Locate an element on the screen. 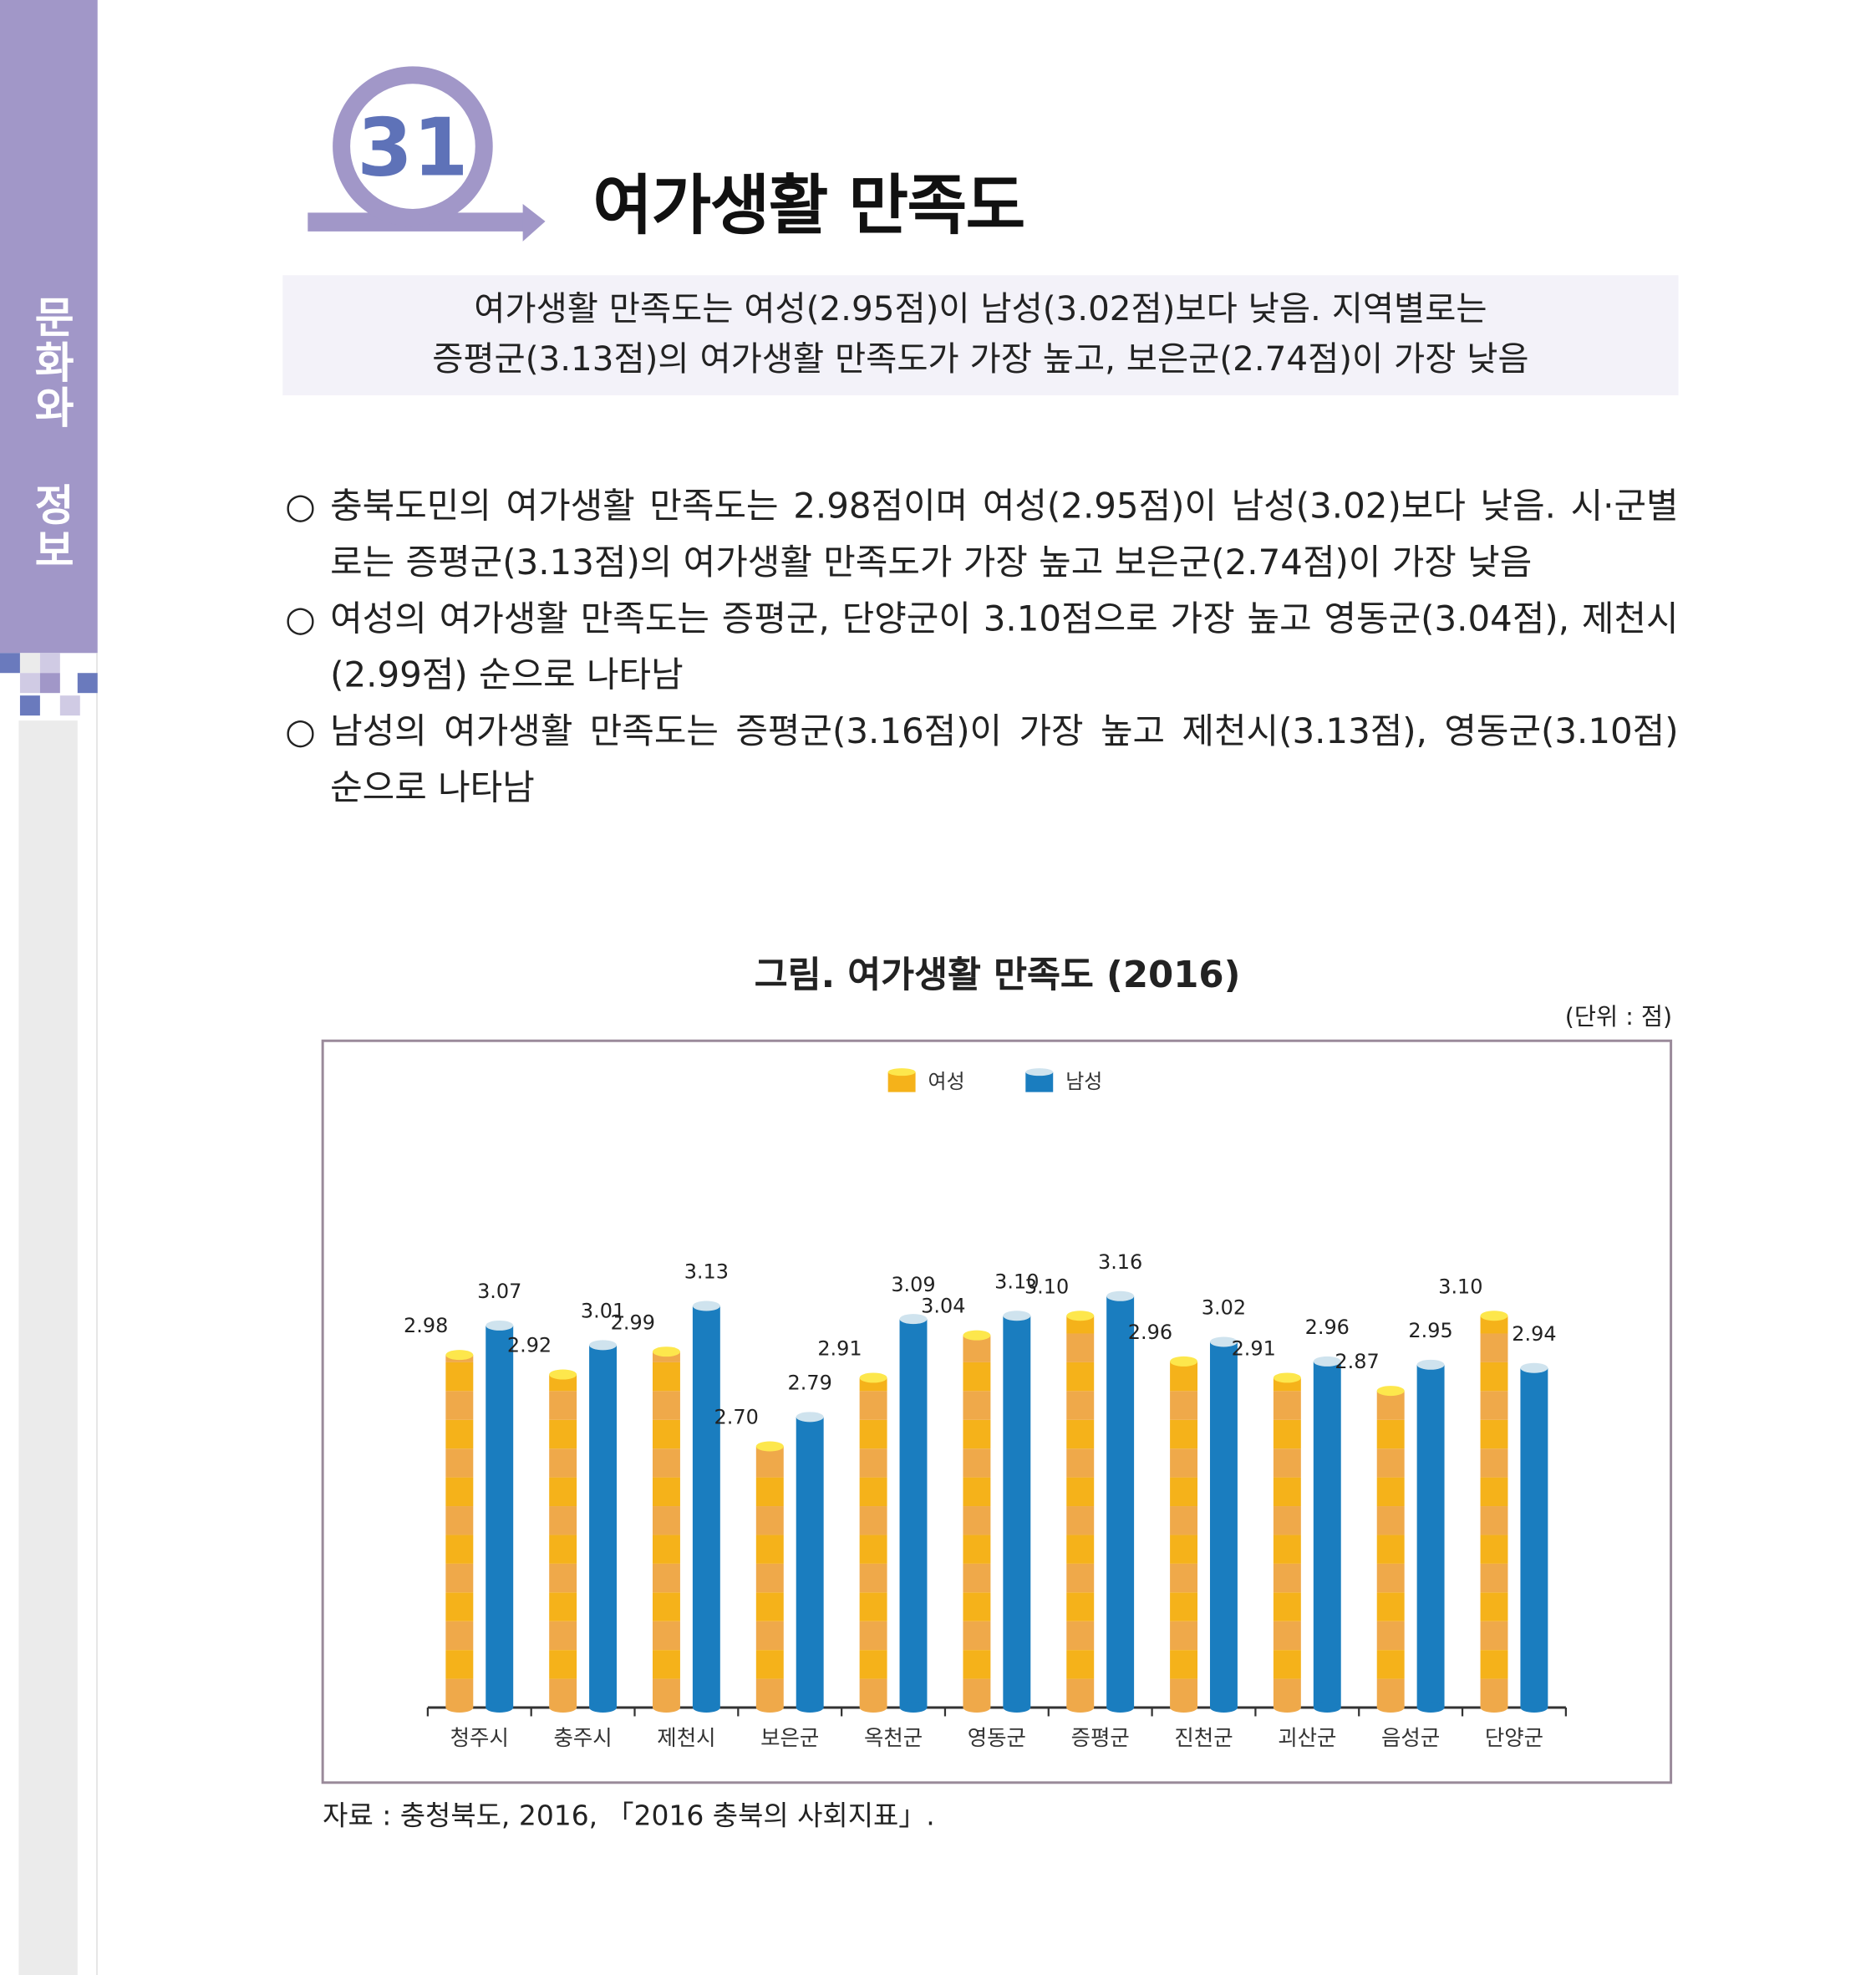  legend-item: 남성 is located at coordinates (1063, 1080).